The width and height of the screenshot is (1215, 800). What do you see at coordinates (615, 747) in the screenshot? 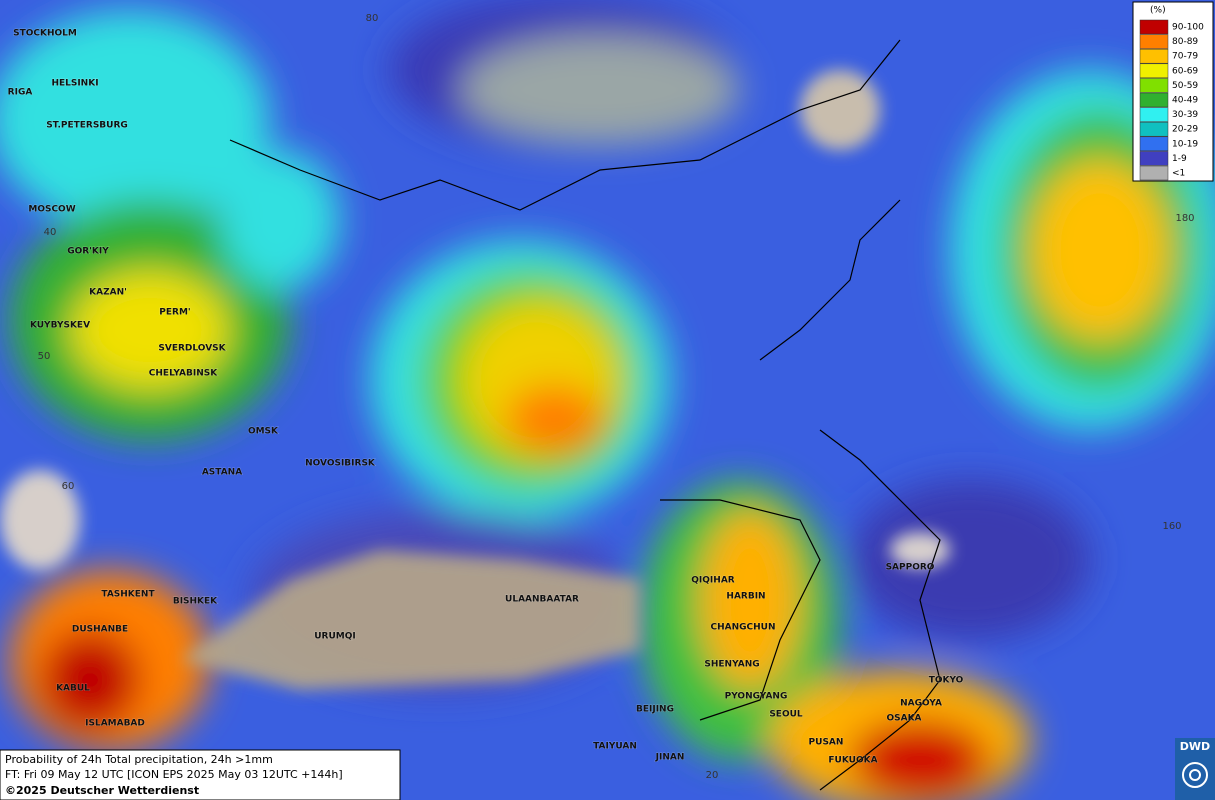
I see `city-label: TAIYUAN` at bounding box center [615, 747].